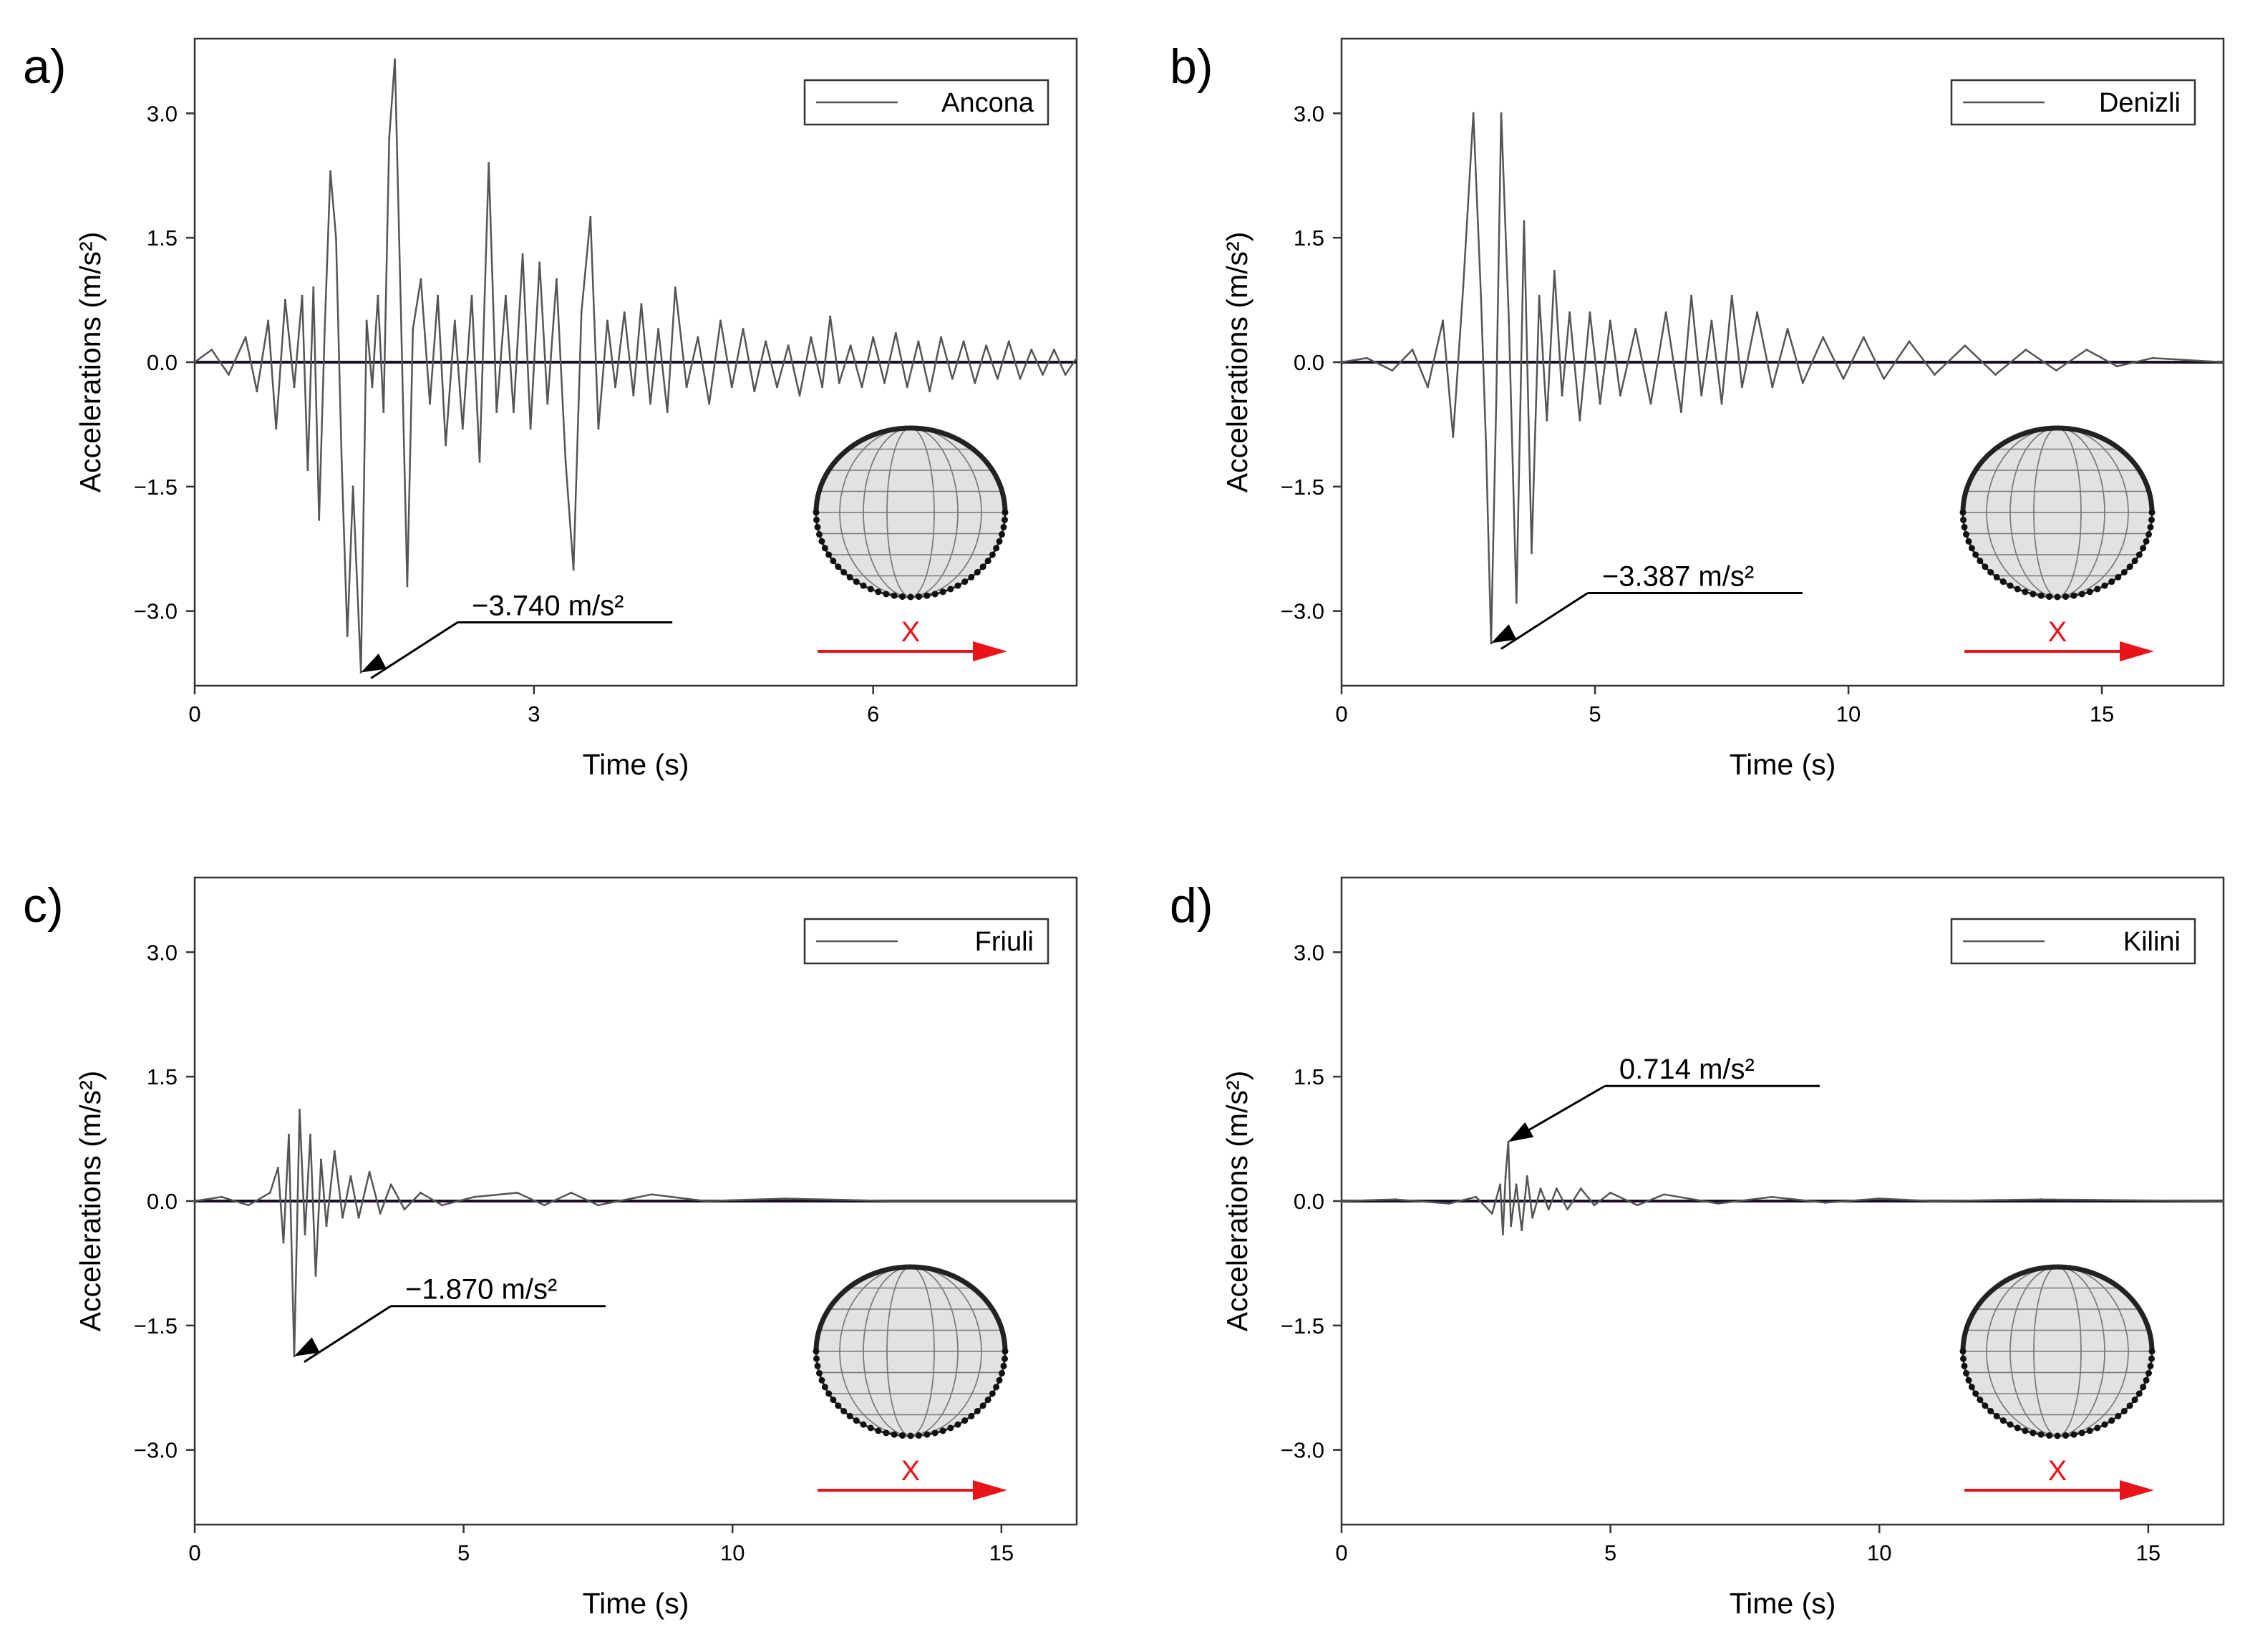 The image size is (2245, 1652). Describe the element at coordinates (194, 714) in the screenshot. I see `x-tick-label: 0` at that location.